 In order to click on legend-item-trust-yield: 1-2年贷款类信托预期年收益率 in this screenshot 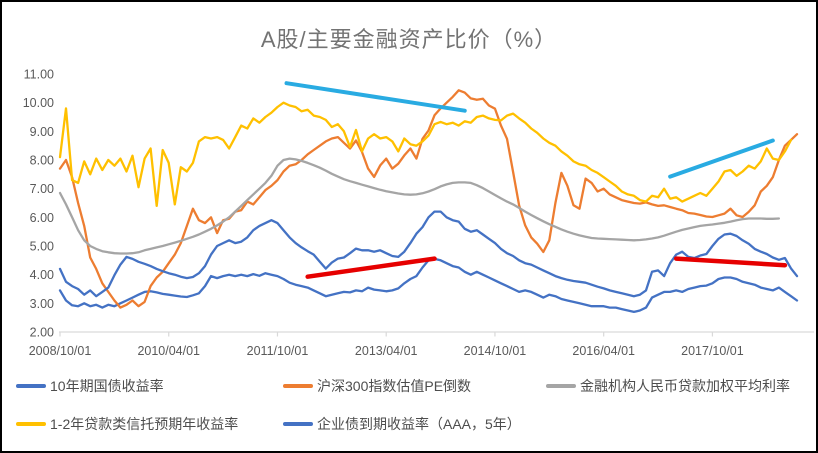, I will do `click(127, 424)`.